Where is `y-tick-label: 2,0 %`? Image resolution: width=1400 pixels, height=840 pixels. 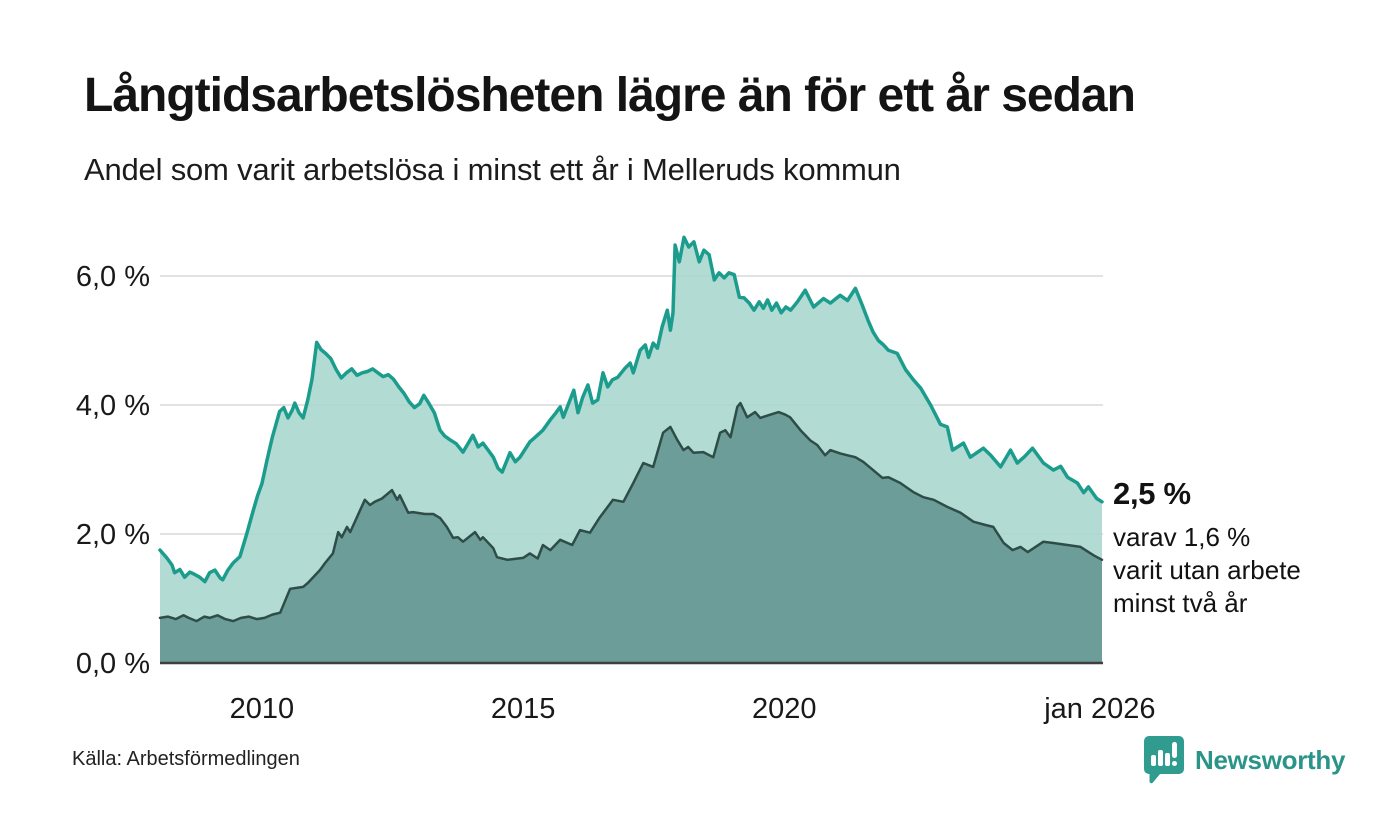 y-tick-label: 2,0 % is located at coordinates (113, 535).